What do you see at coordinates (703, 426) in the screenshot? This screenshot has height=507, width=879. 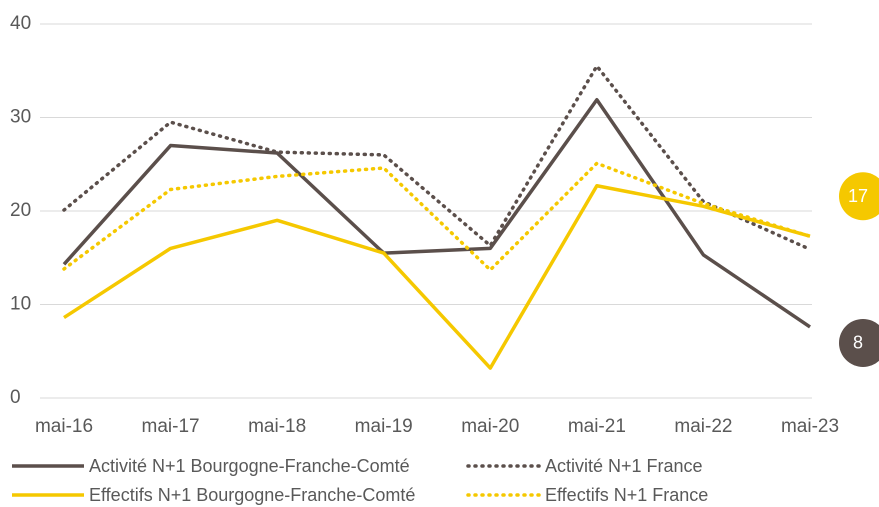 I see `x-tick-label: mai-22` at bounding box center [703, 426].